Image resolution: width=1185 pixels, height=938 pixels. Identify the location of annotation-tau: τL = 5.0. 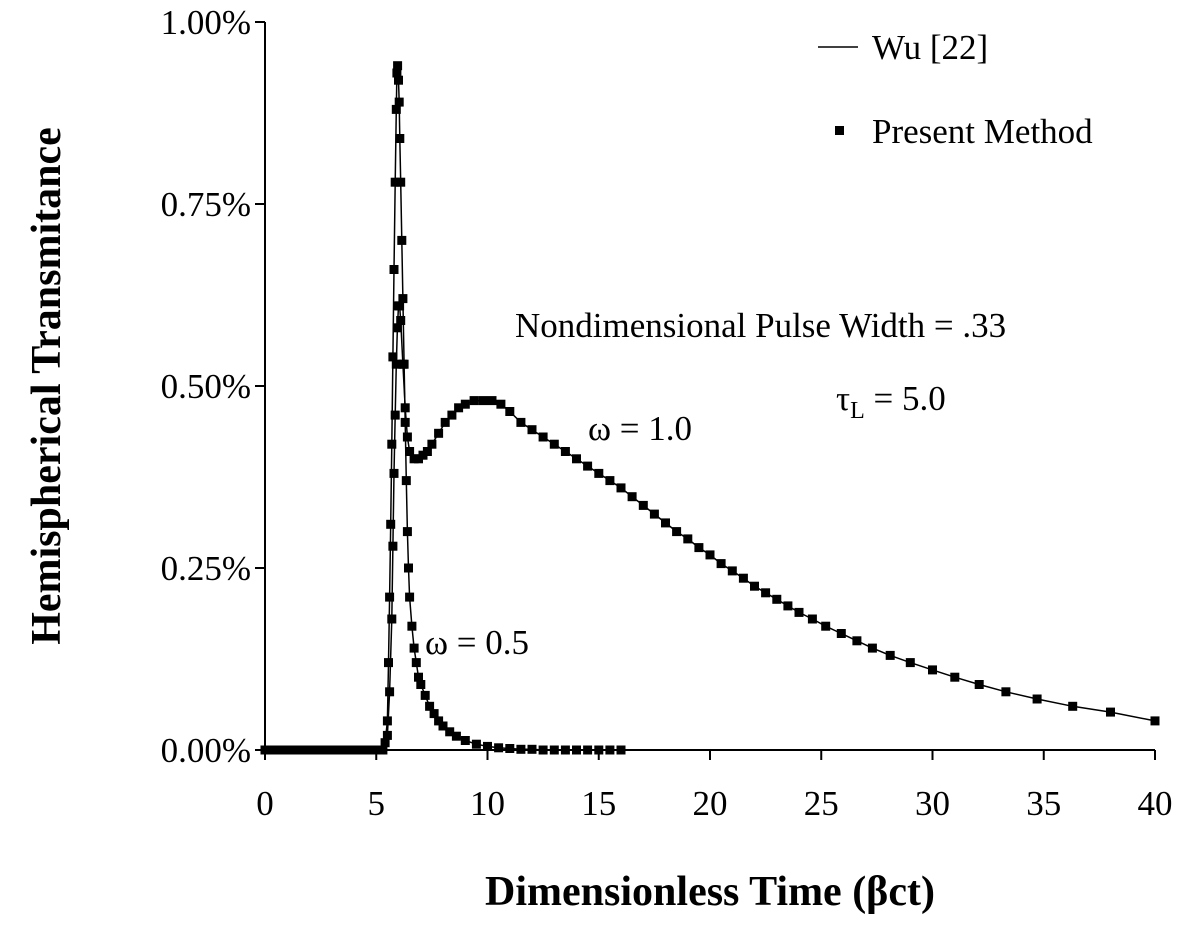
(891, 401).